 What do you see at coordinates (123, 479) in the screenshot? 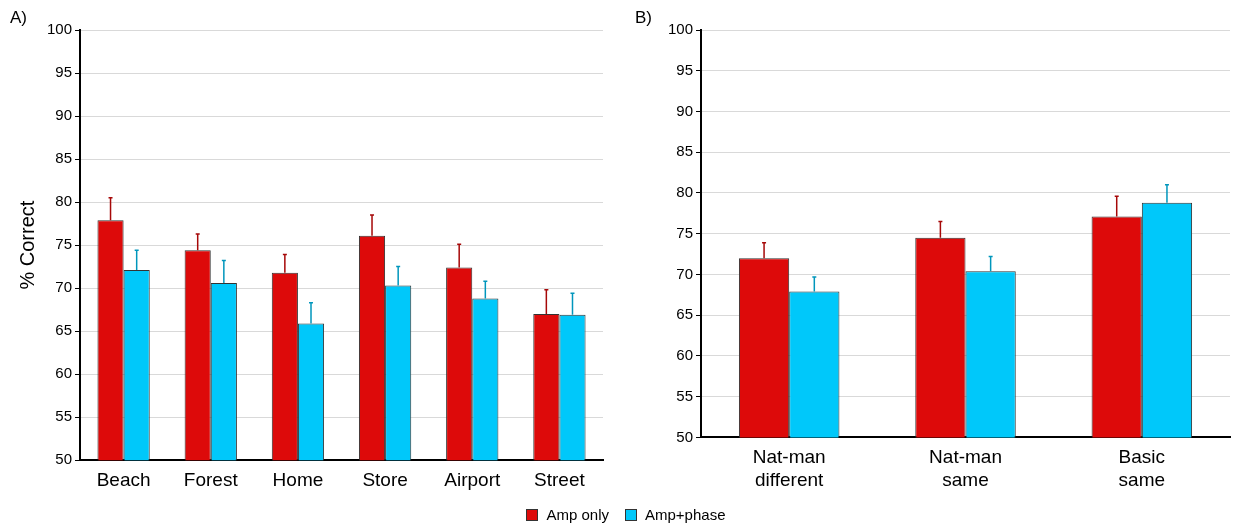
I see `x-tick-label: Beach` at bounding box center [123, 479].